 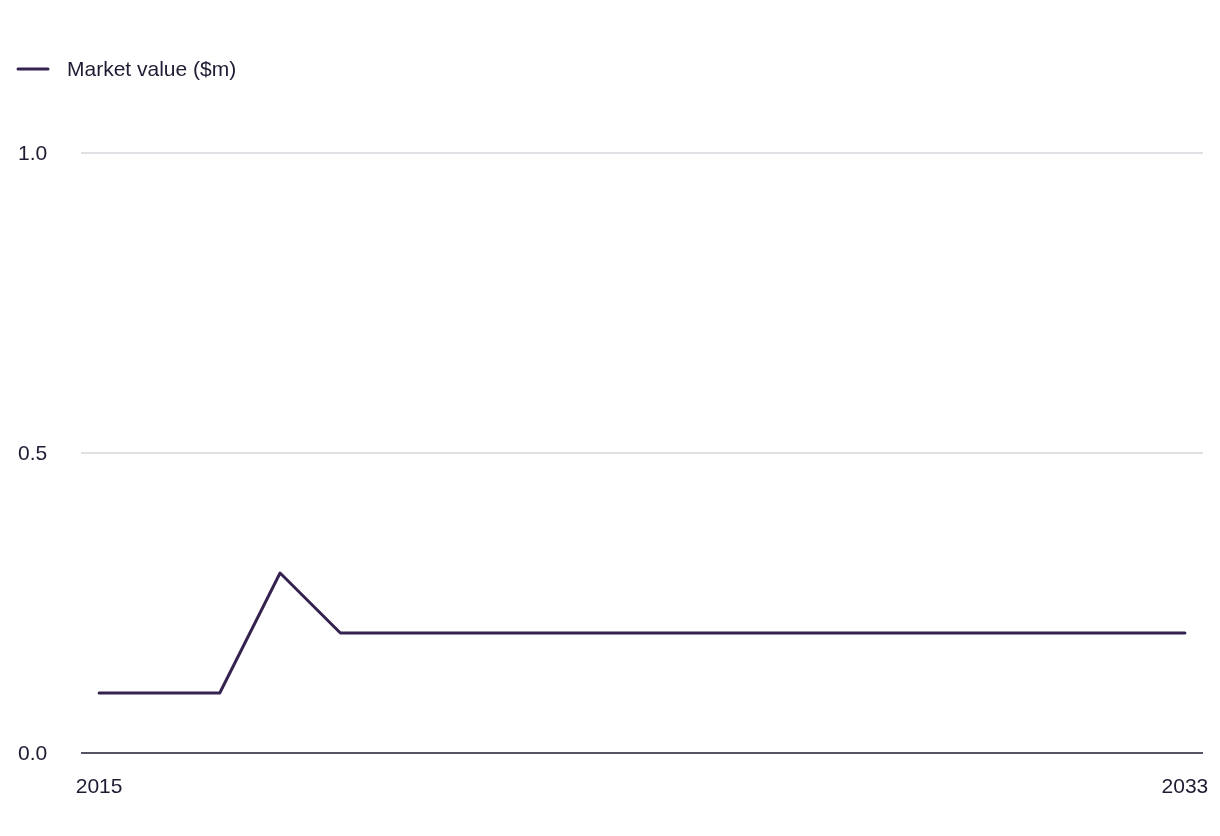 What do you see at coordinates (152, 68) in the screenshot?
I see `legend-label: Market value ($m)` at bounding box center [152, 68].